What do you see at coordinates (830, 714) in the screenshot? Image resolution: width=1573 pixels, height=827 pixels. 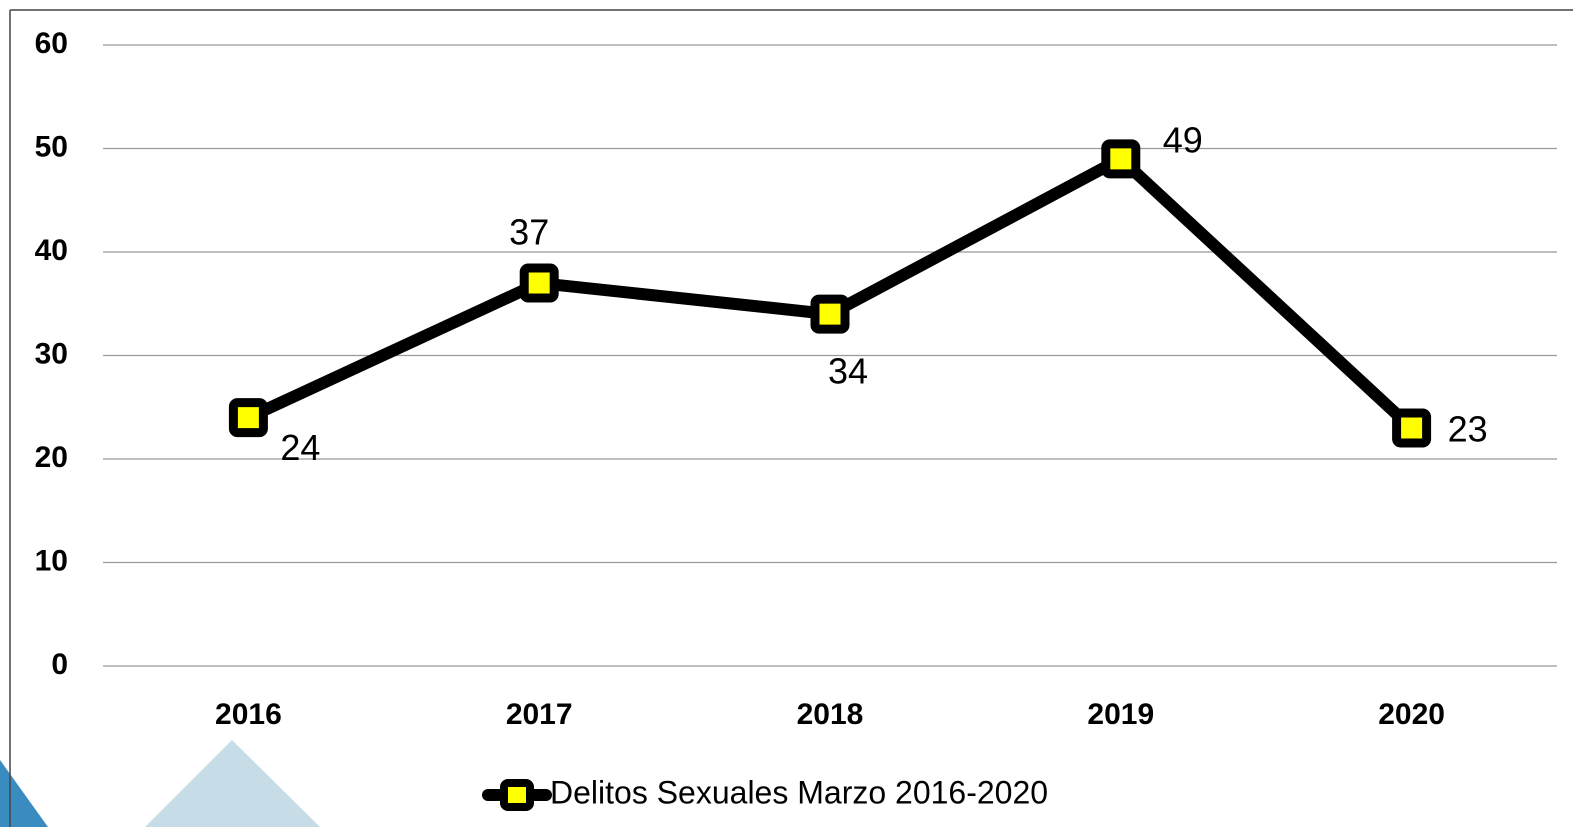 I see `x-tick-label: 2018` at bounding box center [830, 714].